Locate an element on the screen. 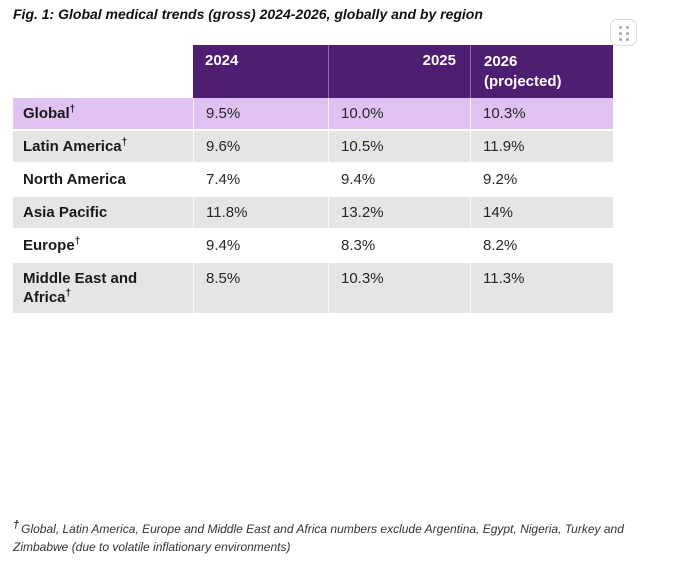 The width and height of the screenshot is (685, 585). value-cell: 11.3% is located at coordinates (541, 288).